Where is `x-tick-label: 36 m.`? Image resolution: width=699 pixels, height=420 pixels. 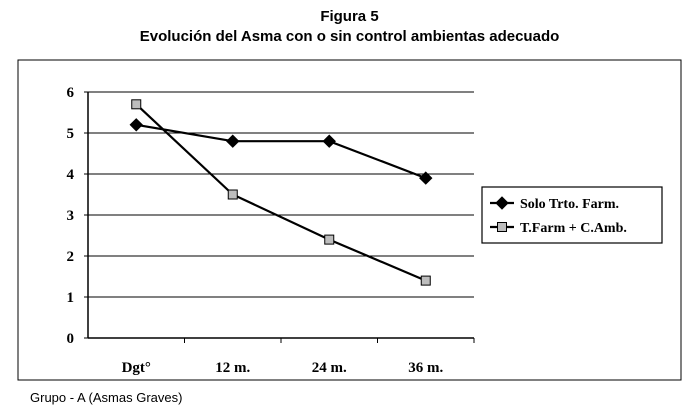 x-tick-label: 36 m. is located at coordinates (425, 368).